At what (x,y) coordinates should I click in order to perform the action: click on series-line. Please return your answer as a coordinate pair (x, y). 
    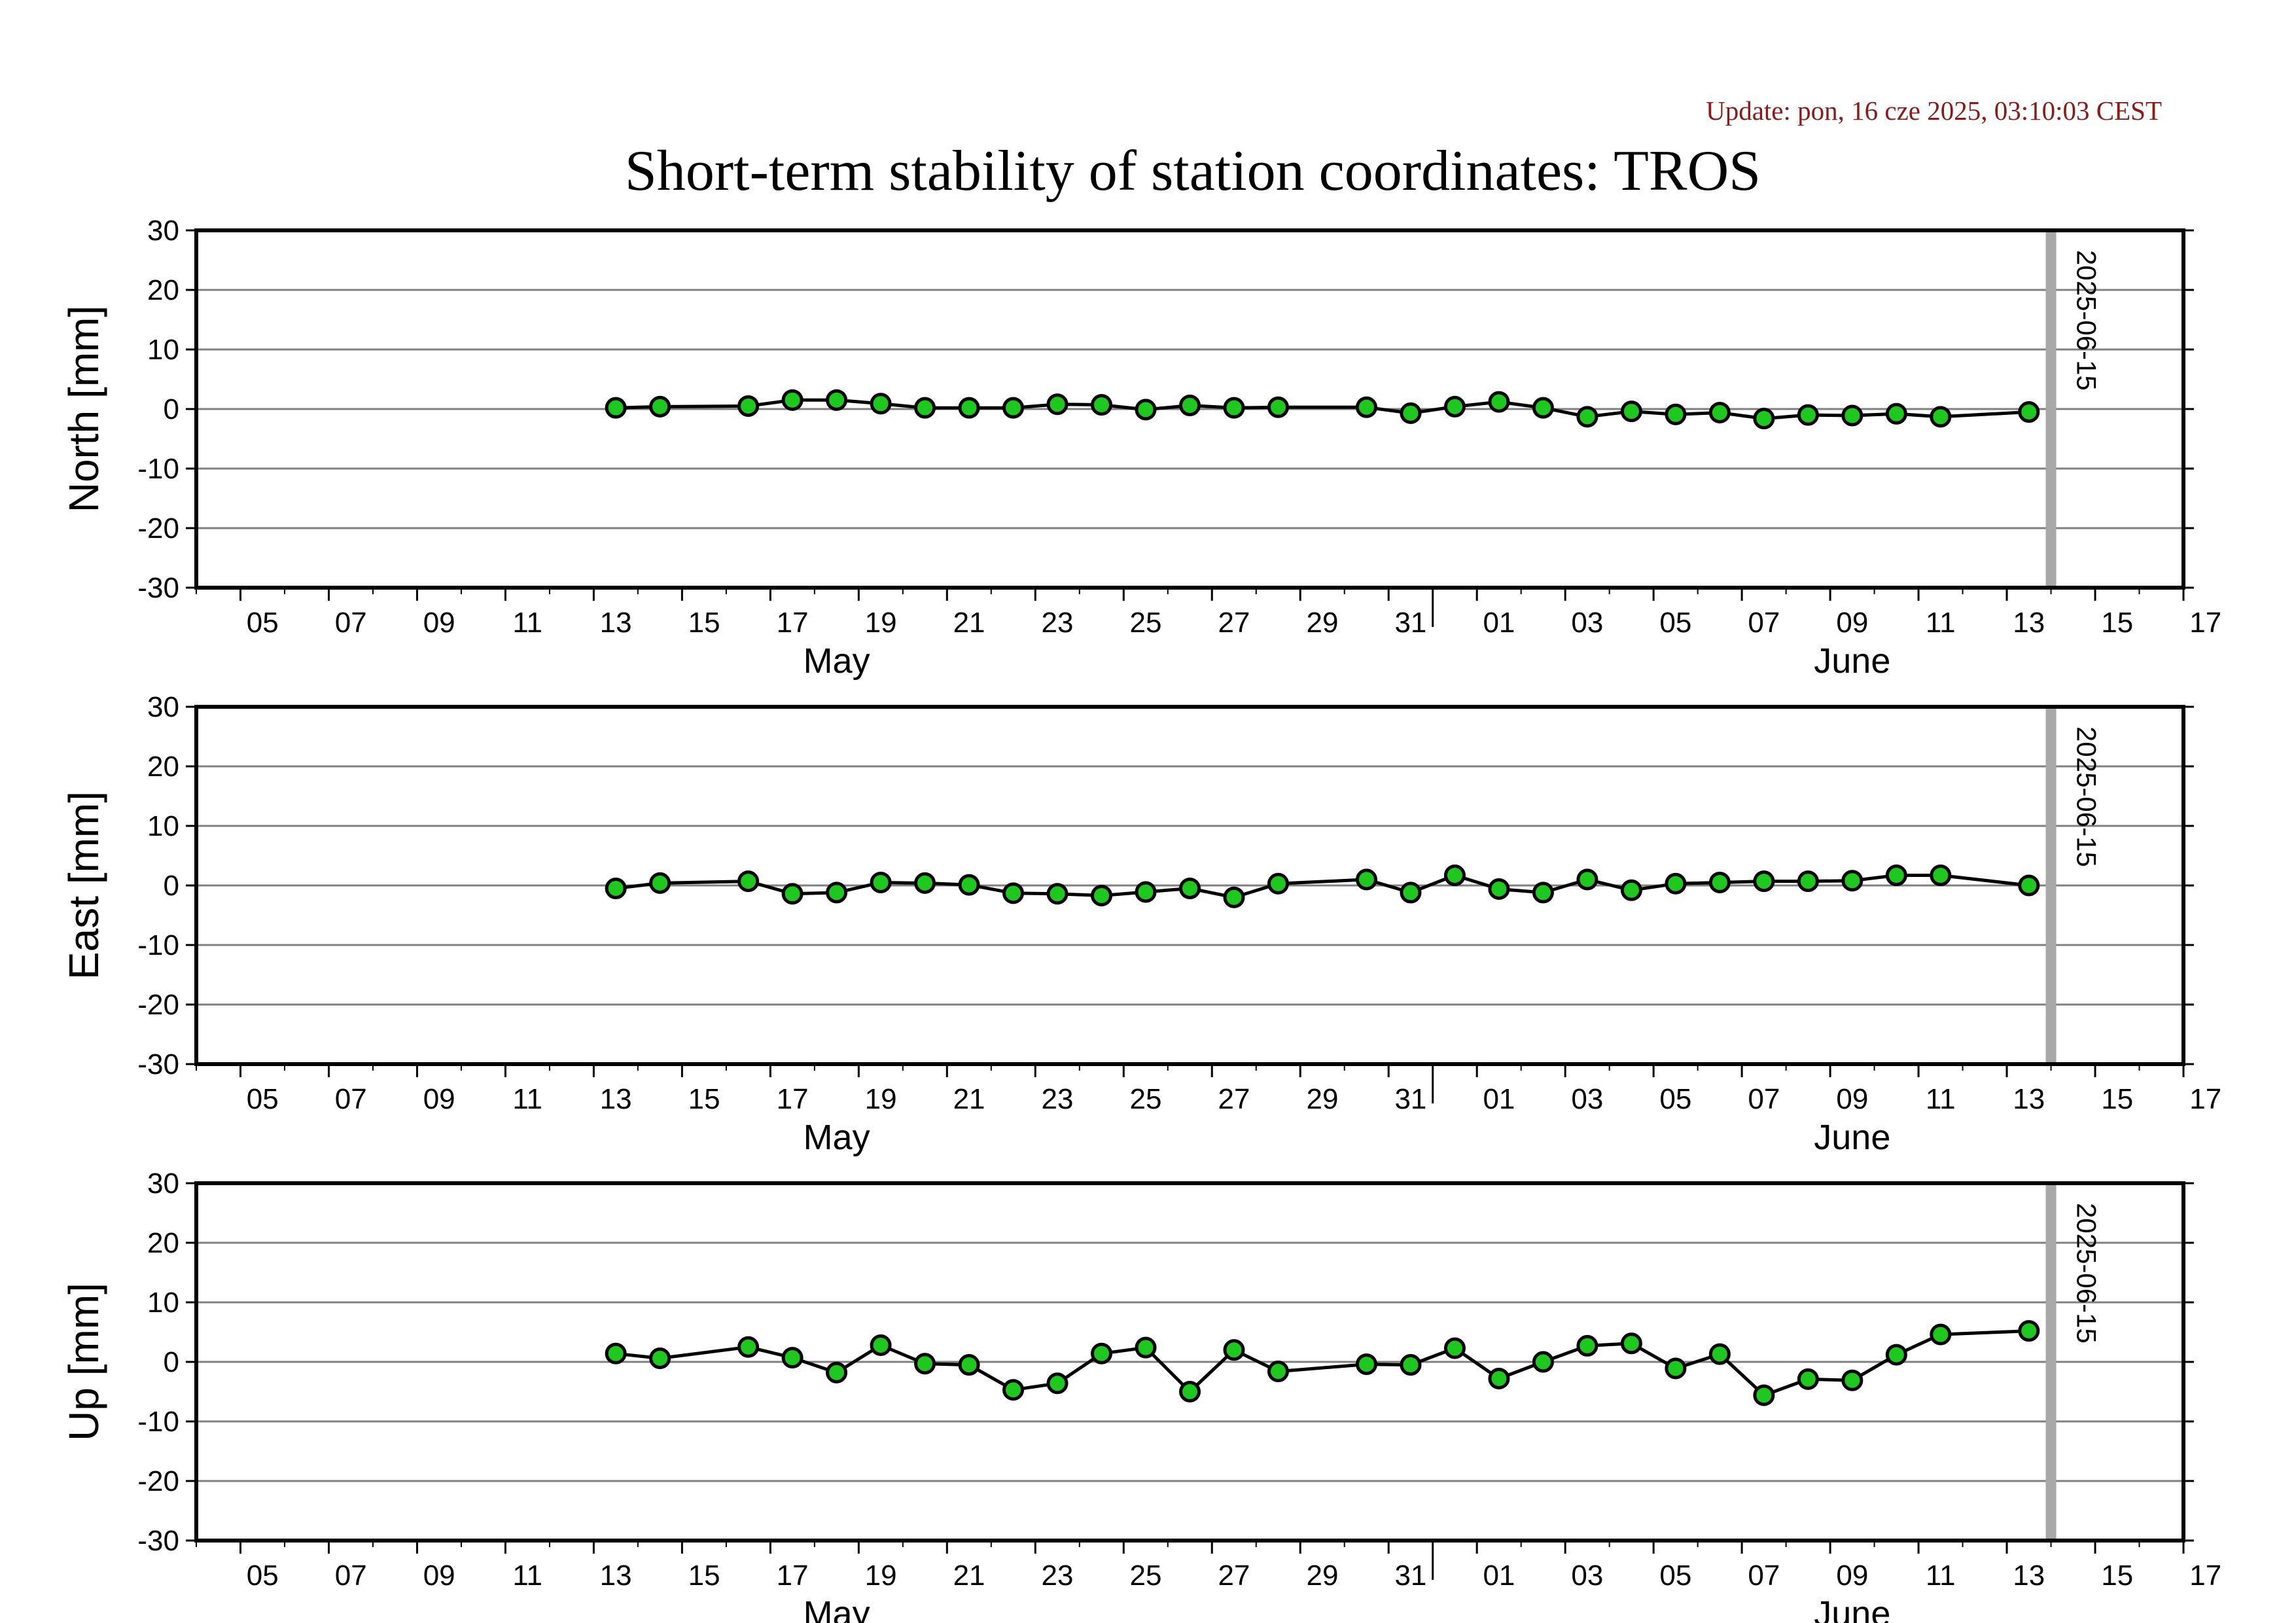
    Looking at the image, I should click on (1322, 1363).